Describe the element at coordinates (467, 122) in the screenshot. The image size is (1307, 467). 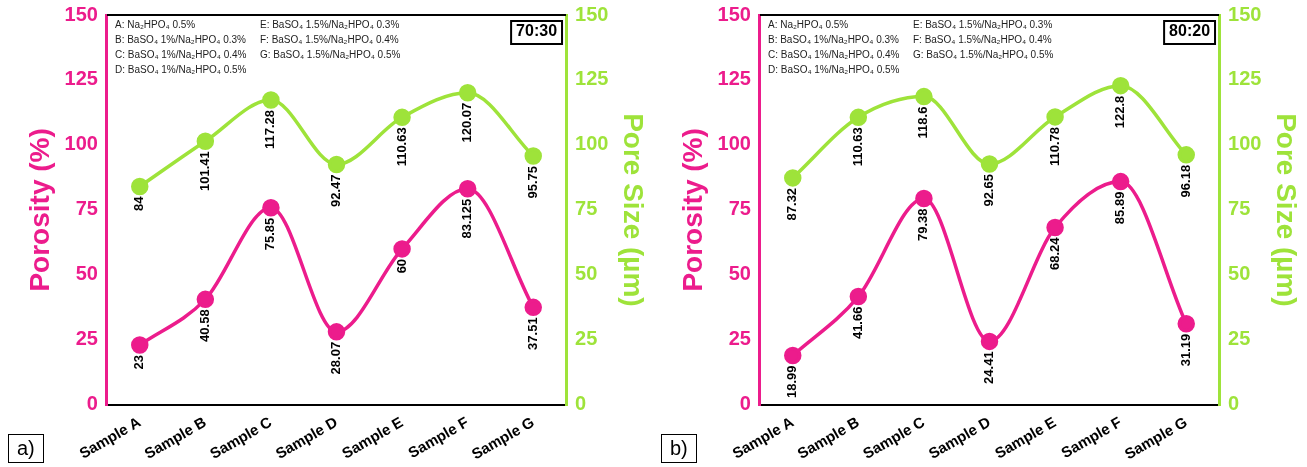
I see `data-label: 120.07` at that location.